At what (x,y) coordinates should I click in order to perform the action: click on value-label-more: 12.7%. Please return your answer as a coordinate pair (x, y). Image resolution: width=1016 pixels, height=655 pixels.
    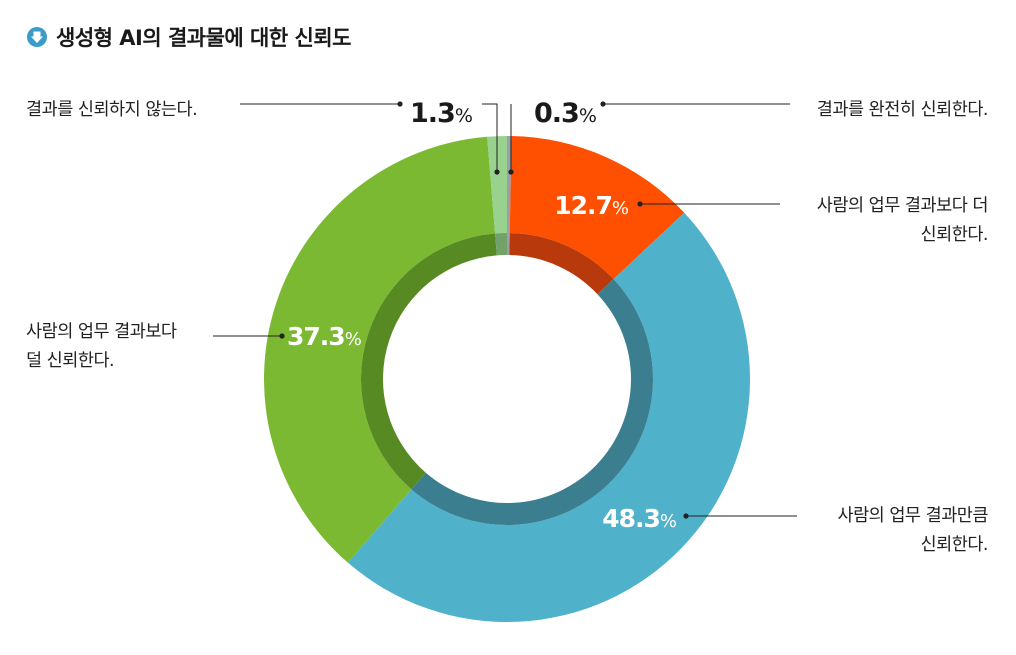
    Looking at the image, I should click on (591, 205).